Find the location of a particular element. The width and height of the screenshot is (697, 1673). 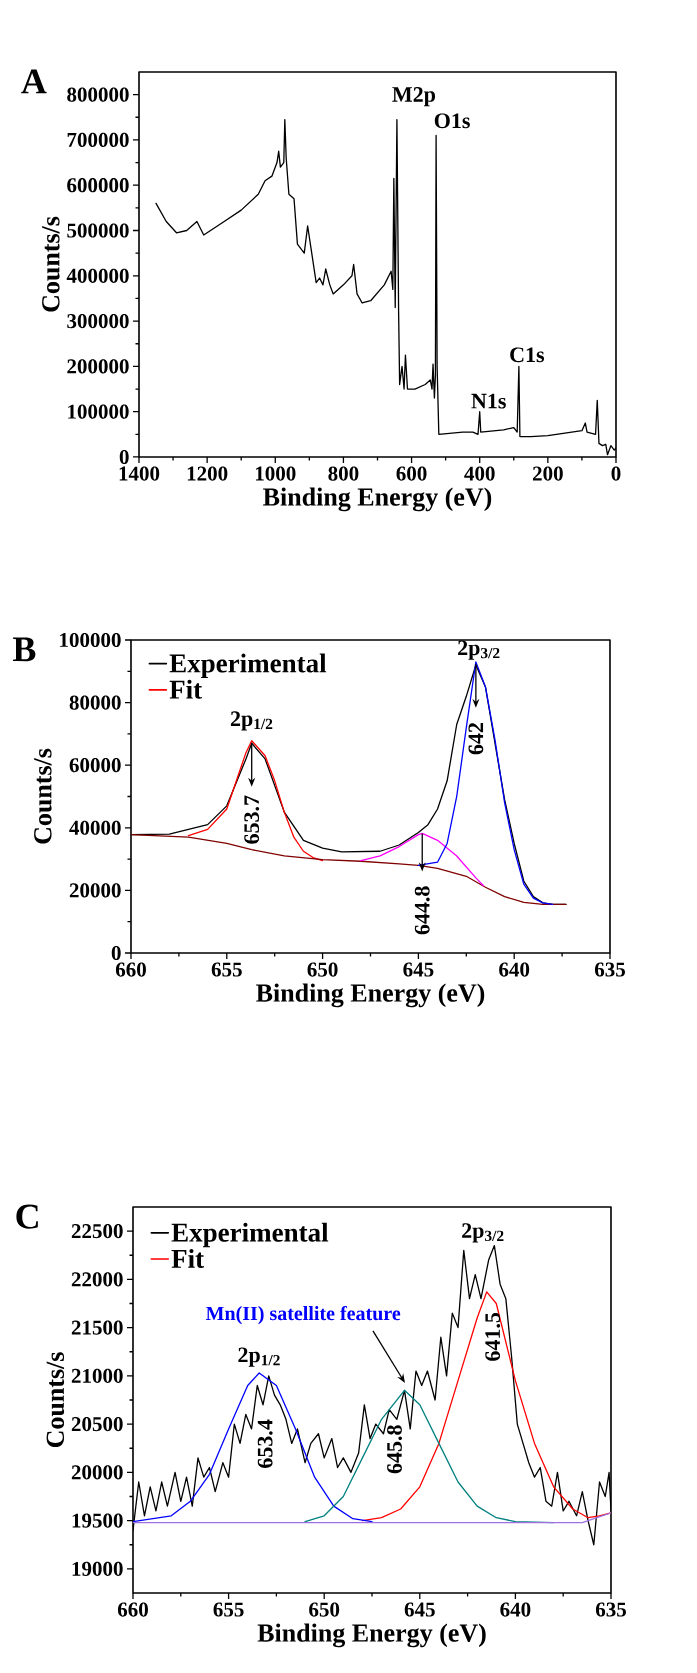

y-tick-label: 21000 is located at coordinates (97, 1375).